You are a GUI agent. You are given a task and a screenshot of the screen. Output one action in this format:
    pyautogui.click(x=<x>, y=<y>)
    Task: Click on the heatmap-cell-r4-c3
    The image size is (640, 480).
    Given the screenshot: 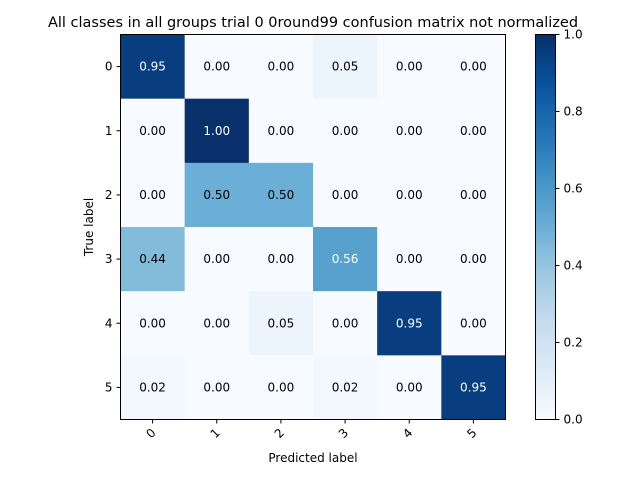 What is the action you would take?
    pyautogui.click(x=345, y=323)
    